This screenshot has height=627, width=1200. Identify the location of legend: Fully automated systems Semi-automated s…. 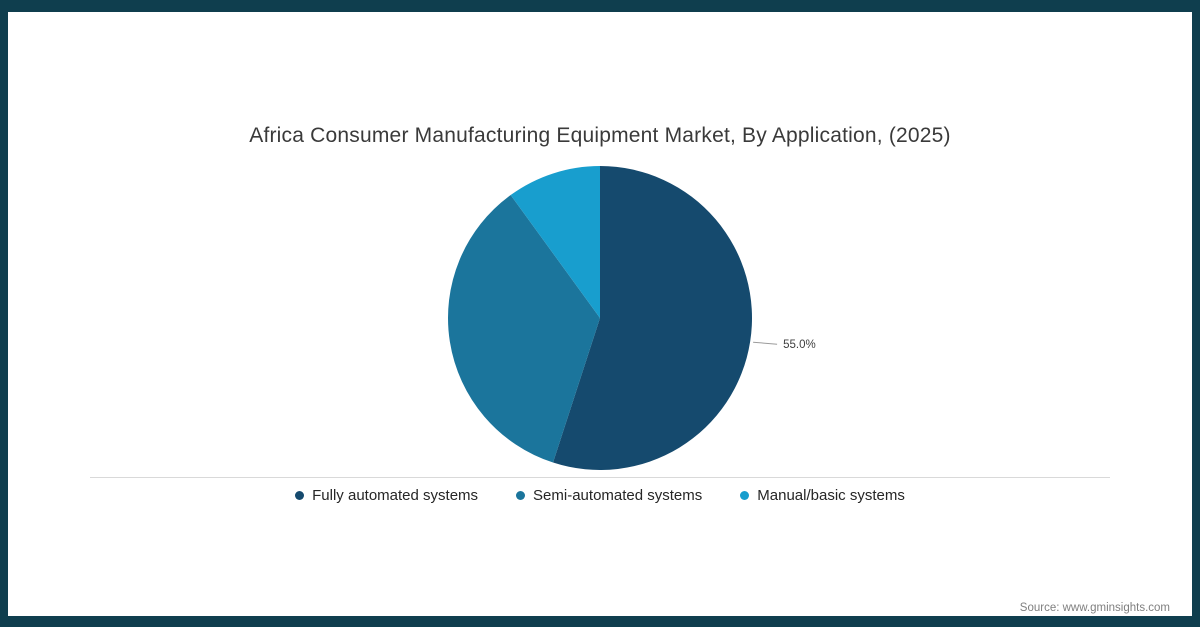
(600, 495).